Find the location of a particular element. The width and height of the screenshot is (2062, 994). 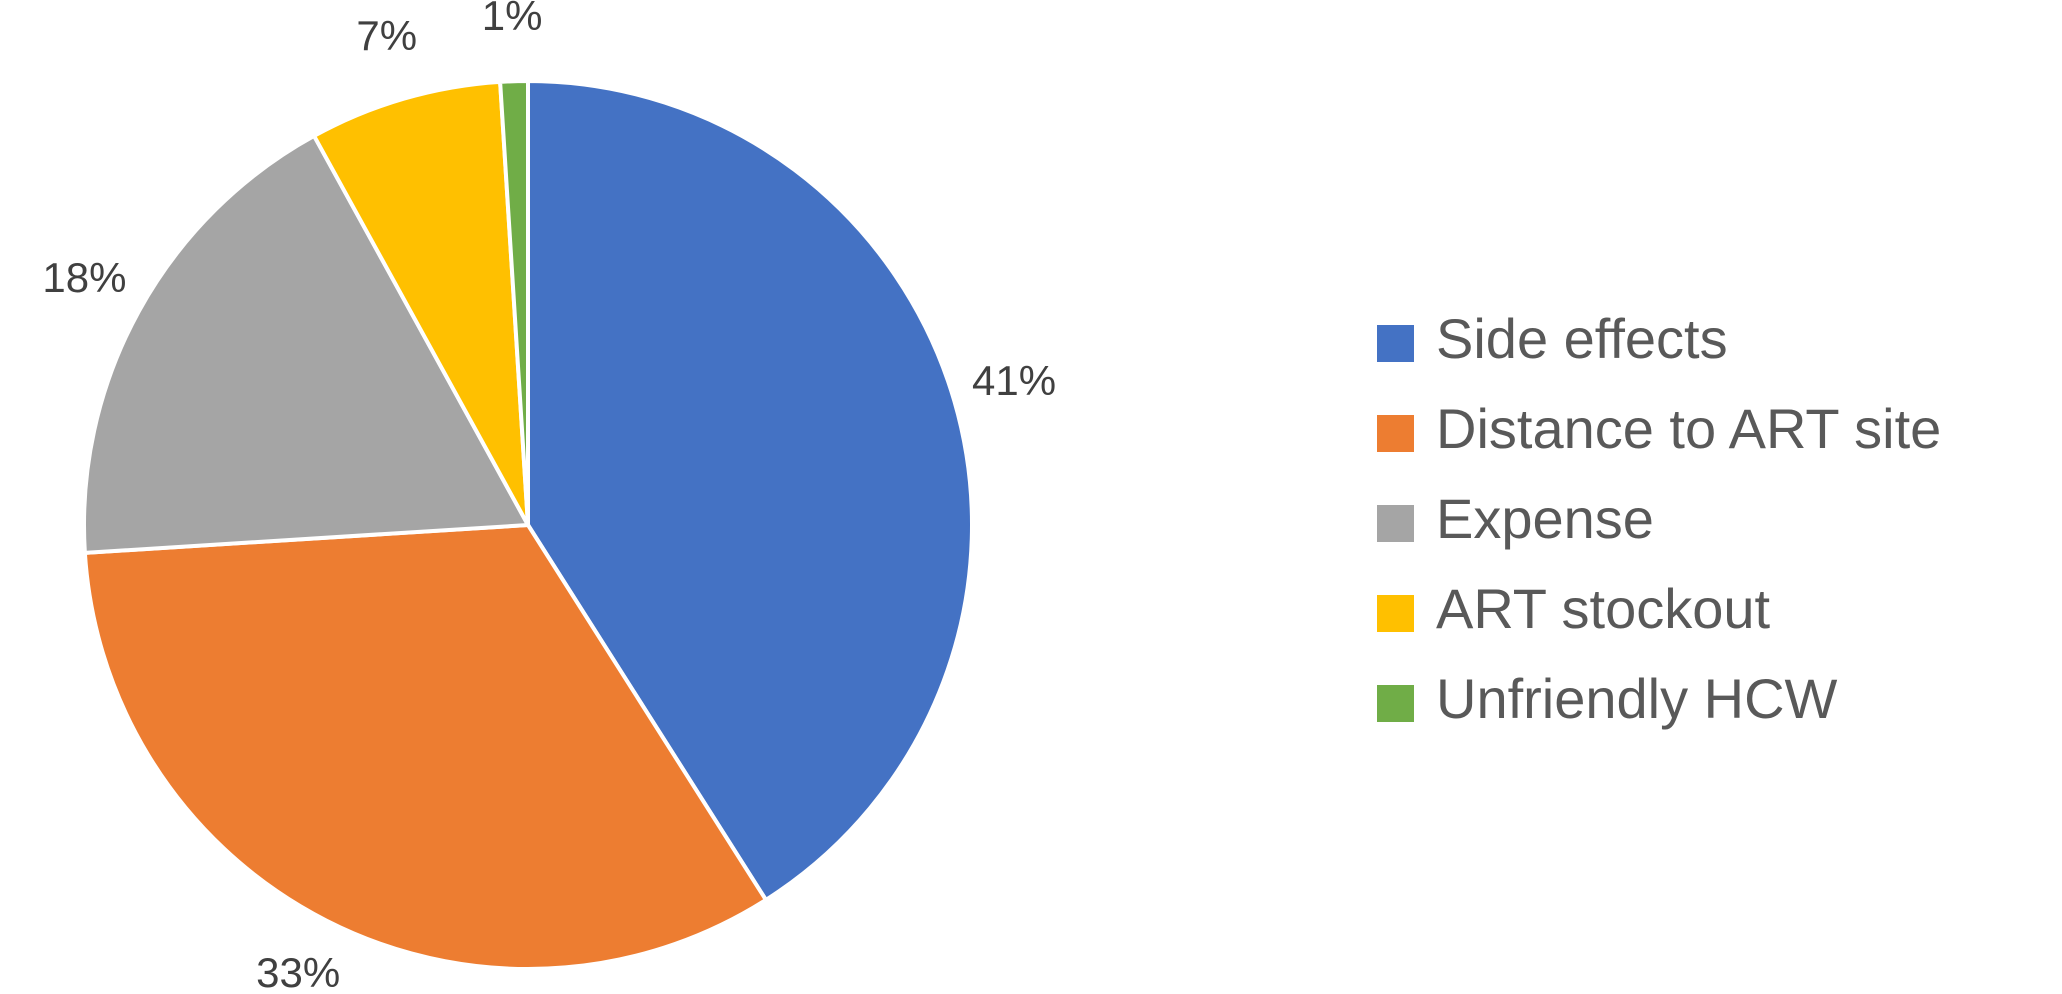

data-label: 7% is located at coordinates (386, 35).